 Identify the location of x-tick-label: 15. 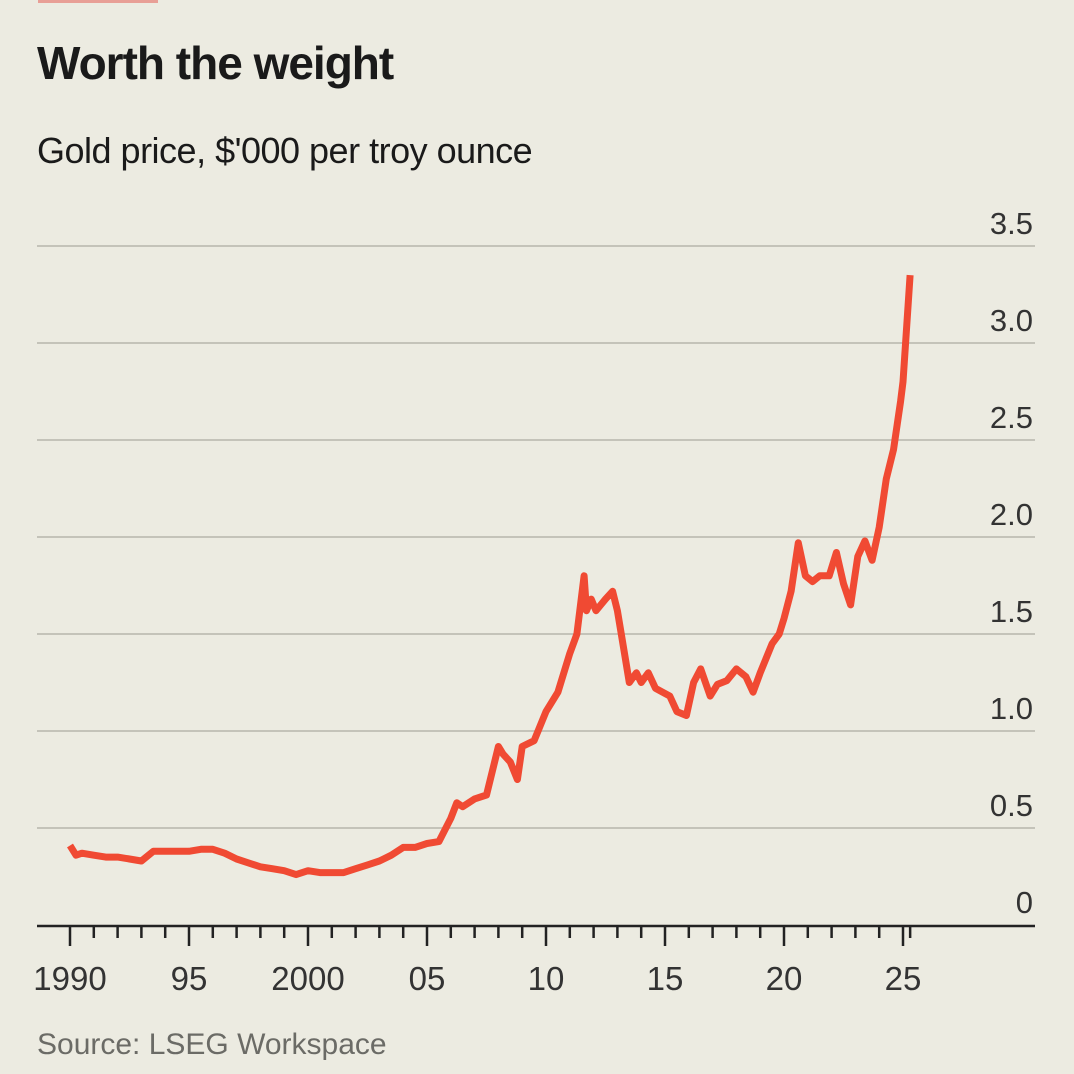
(665, 978).